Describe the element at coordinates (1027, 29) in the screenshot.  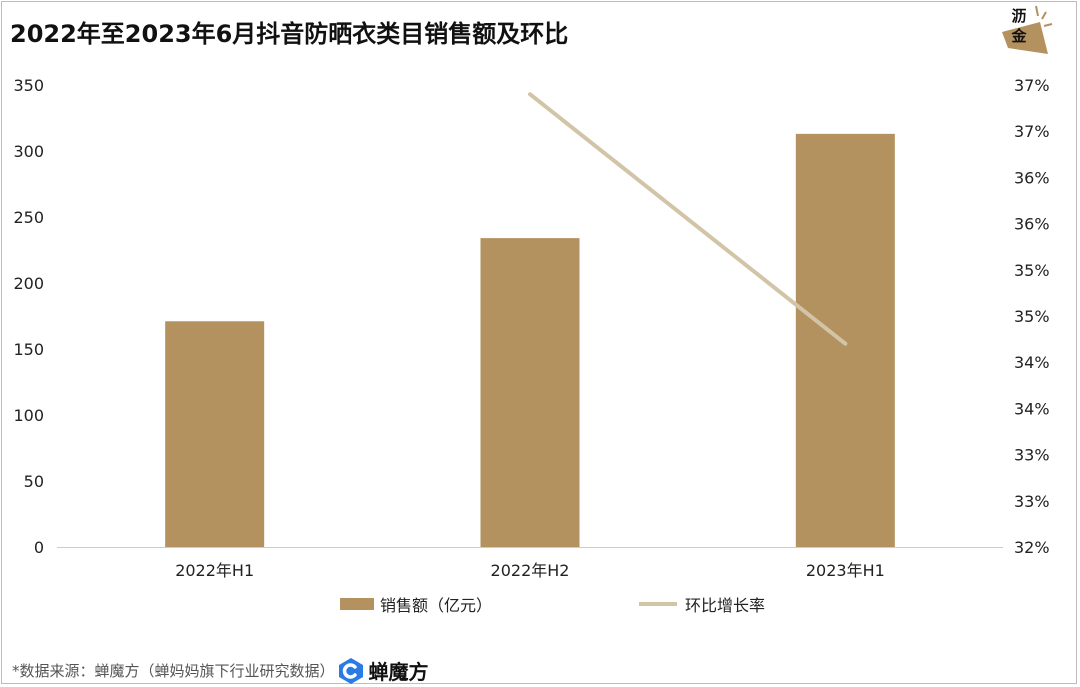
I see `lijin-logo-icon` at that location.